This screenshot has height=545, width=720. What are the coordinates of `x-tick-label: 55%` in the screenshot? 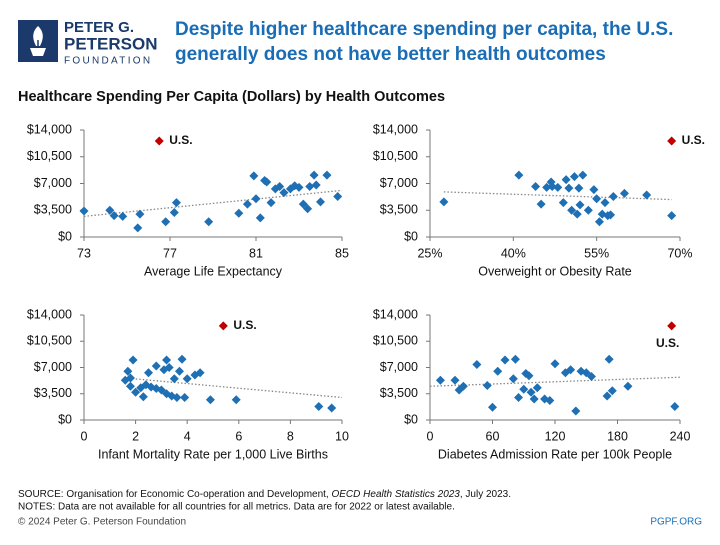 It's located at (596, 253).